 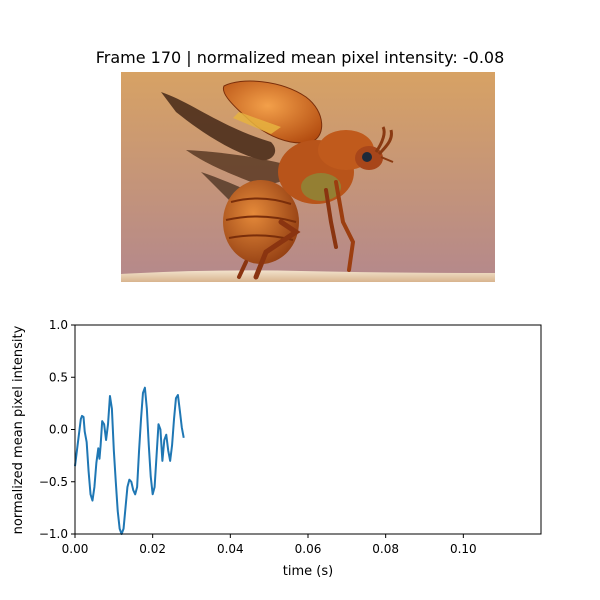 What do you see at coordinates (18, 429) in the screenshot?
I see `y-axis-label: normalized mean pixel intensity` at bounding box center [18, 429].